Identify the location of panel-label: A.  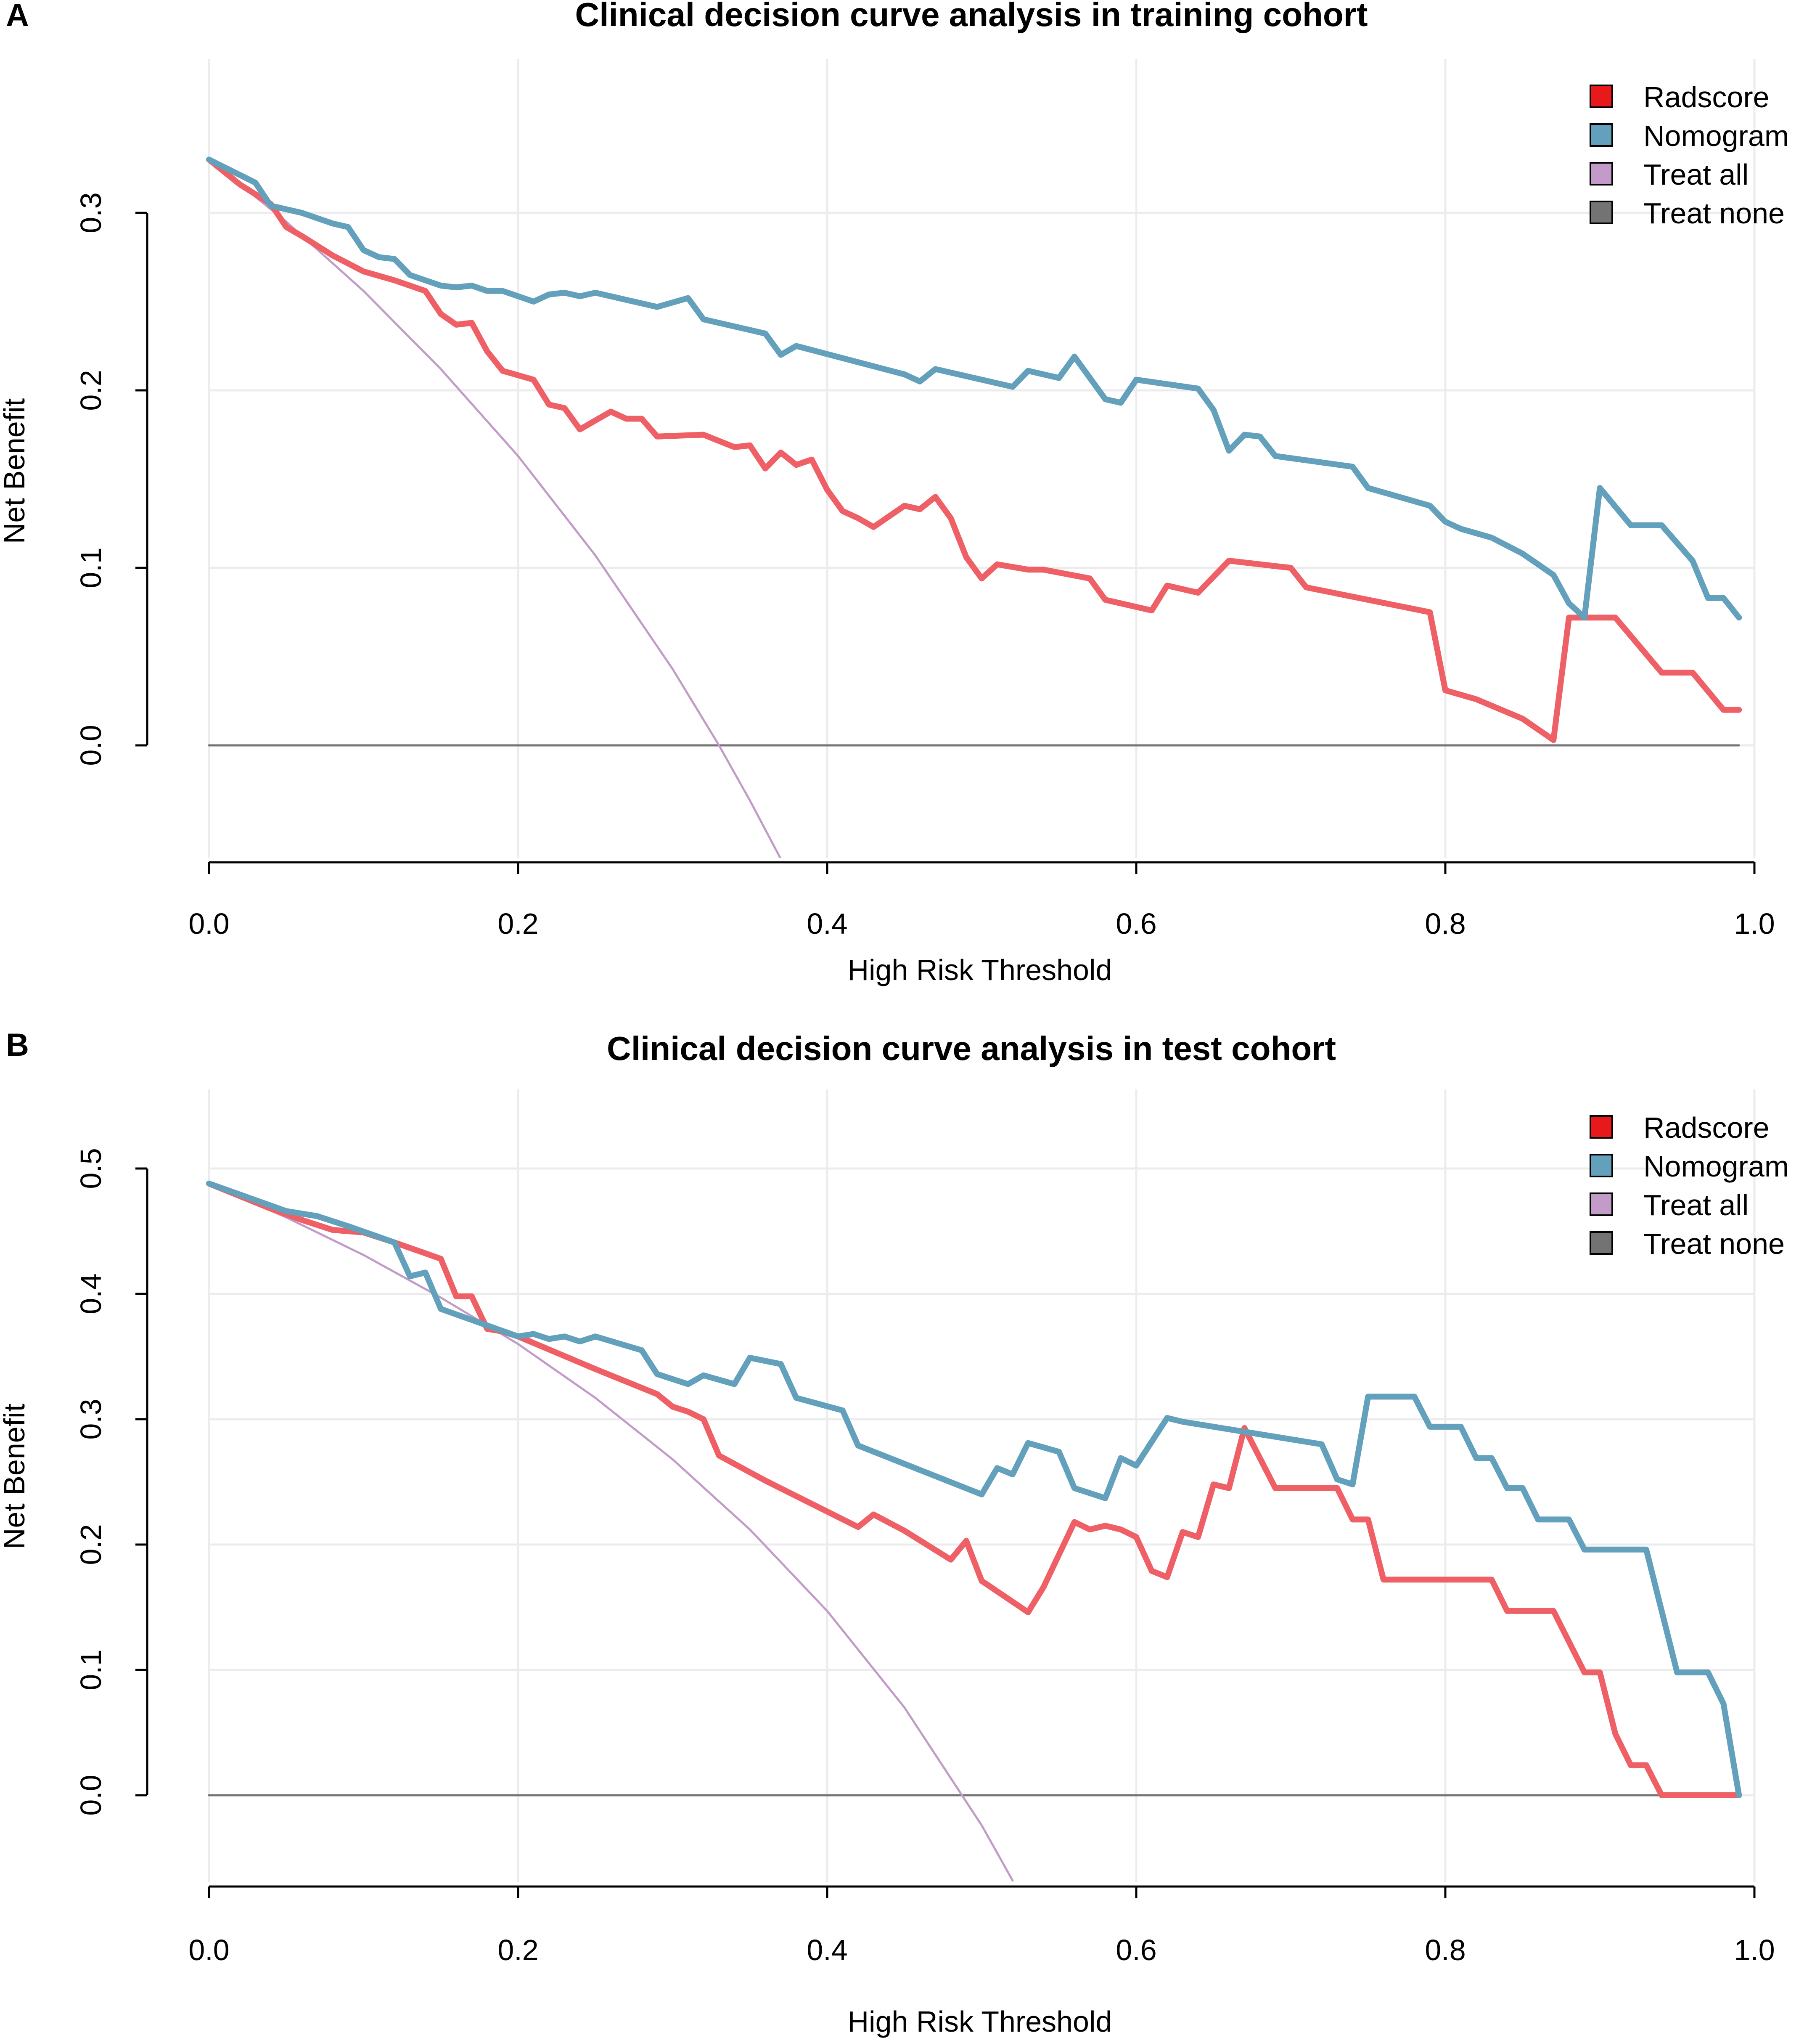
(17, 16).